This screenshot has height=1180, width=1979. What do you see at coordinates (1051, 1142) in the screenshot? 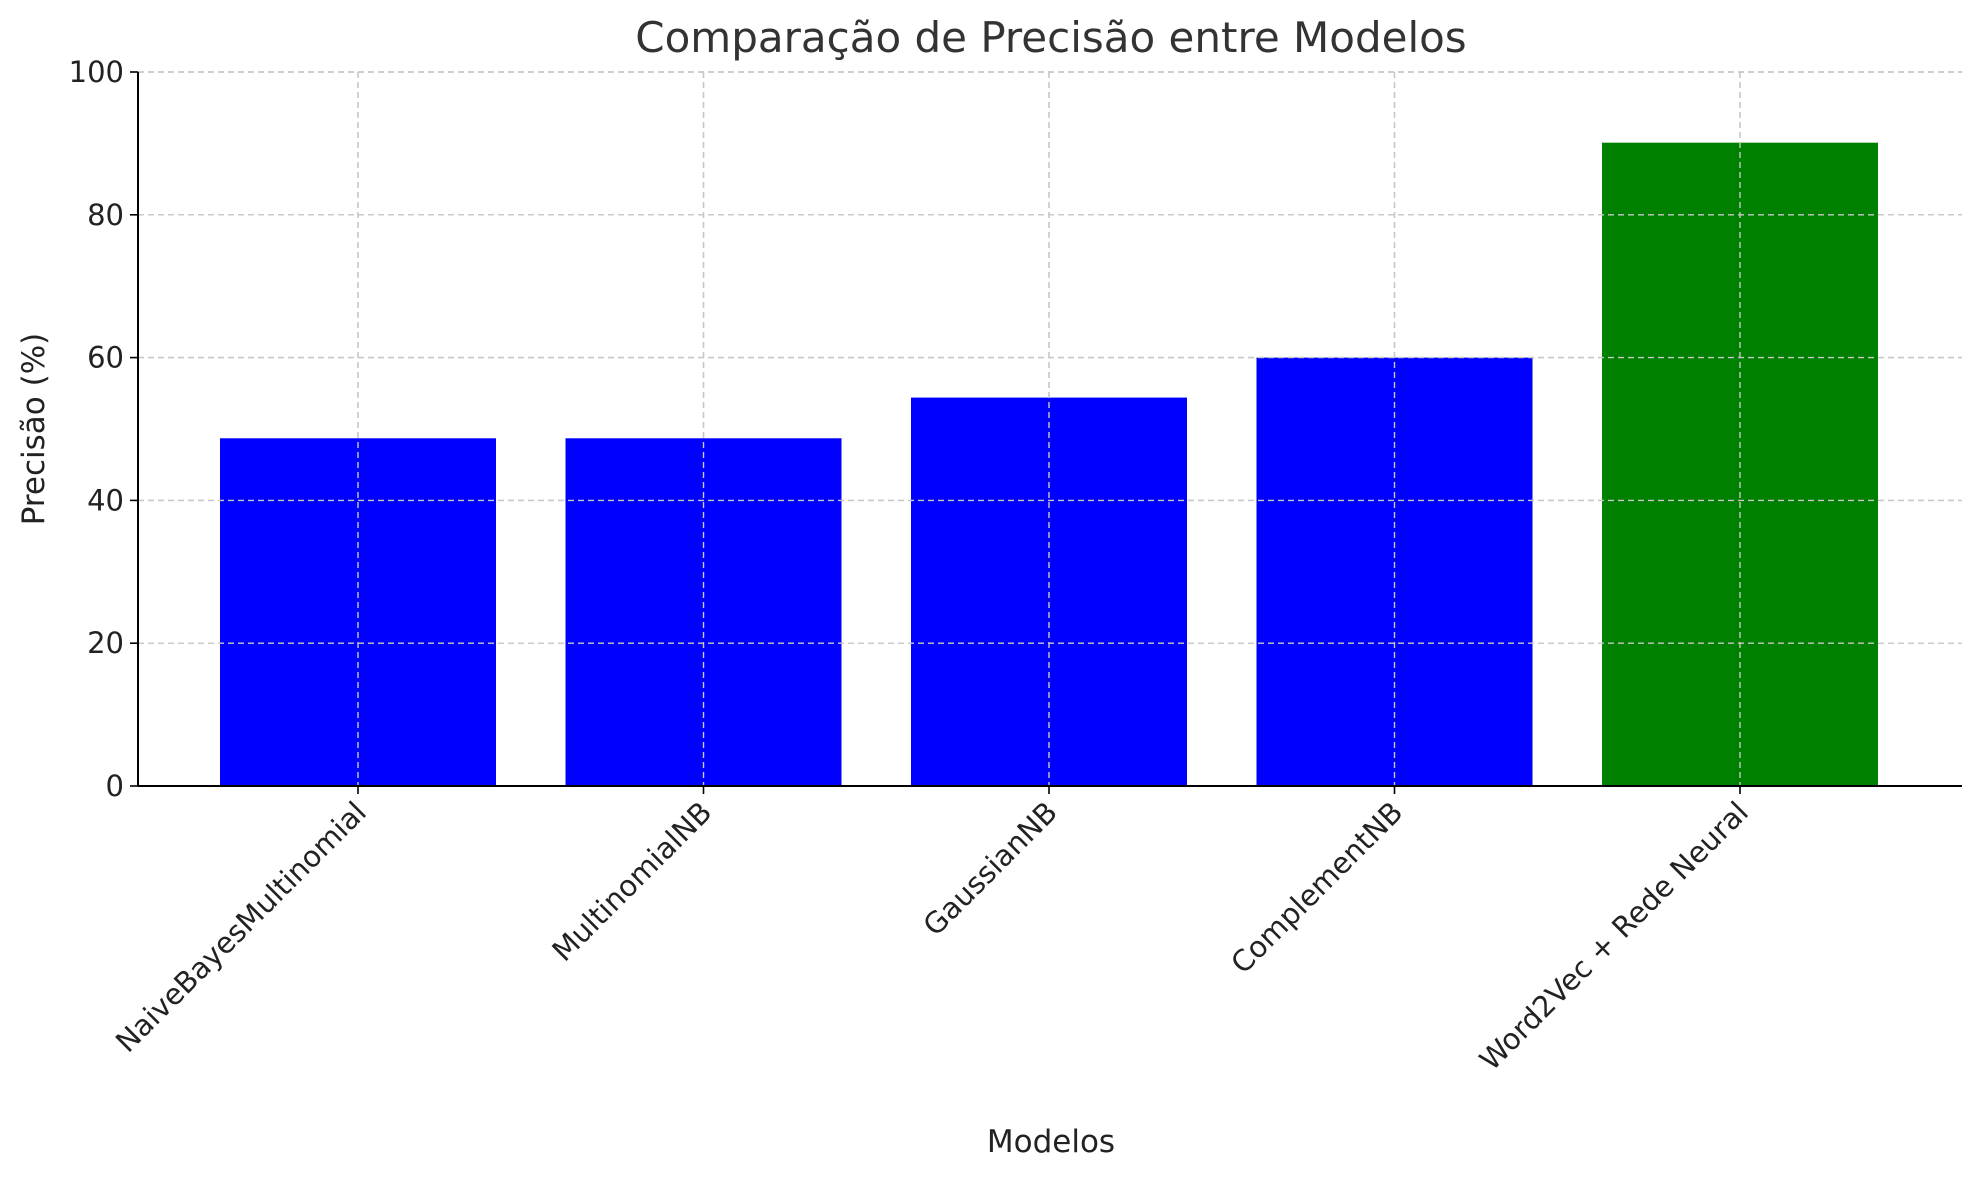
I see `x-axis-label: Modelos` at bounding box center [1051, 1142].